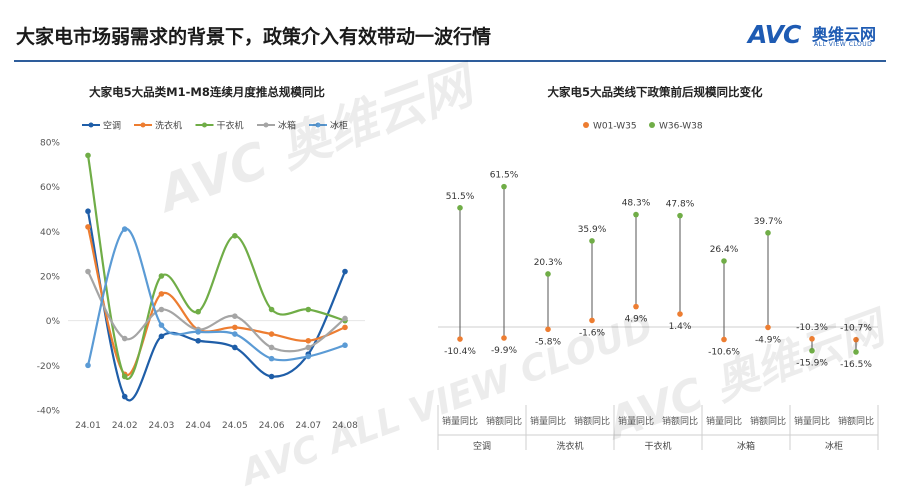 This screenshot has height=494, width=901. What do you see at coordinates (50, 278) in the screenshot?
I see `y-tick-label: 20%` at bounding box center [50, 278].